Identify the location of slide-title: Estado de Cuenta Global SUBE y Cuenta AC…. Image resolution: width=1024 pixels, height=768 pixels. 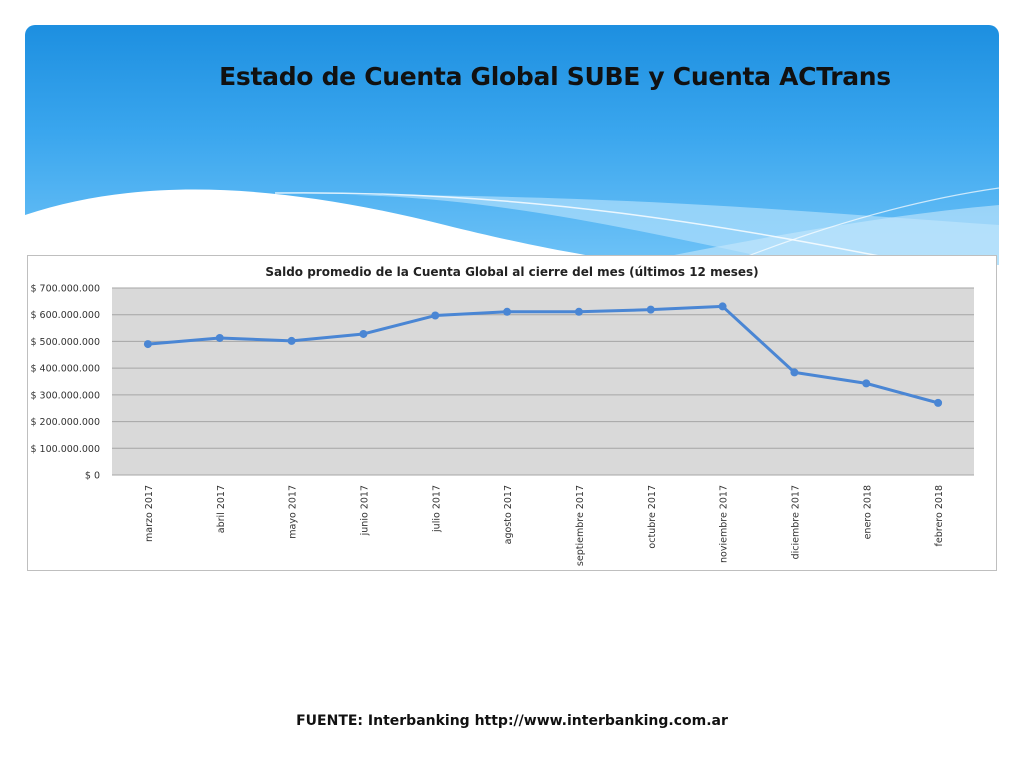
(555, 76).